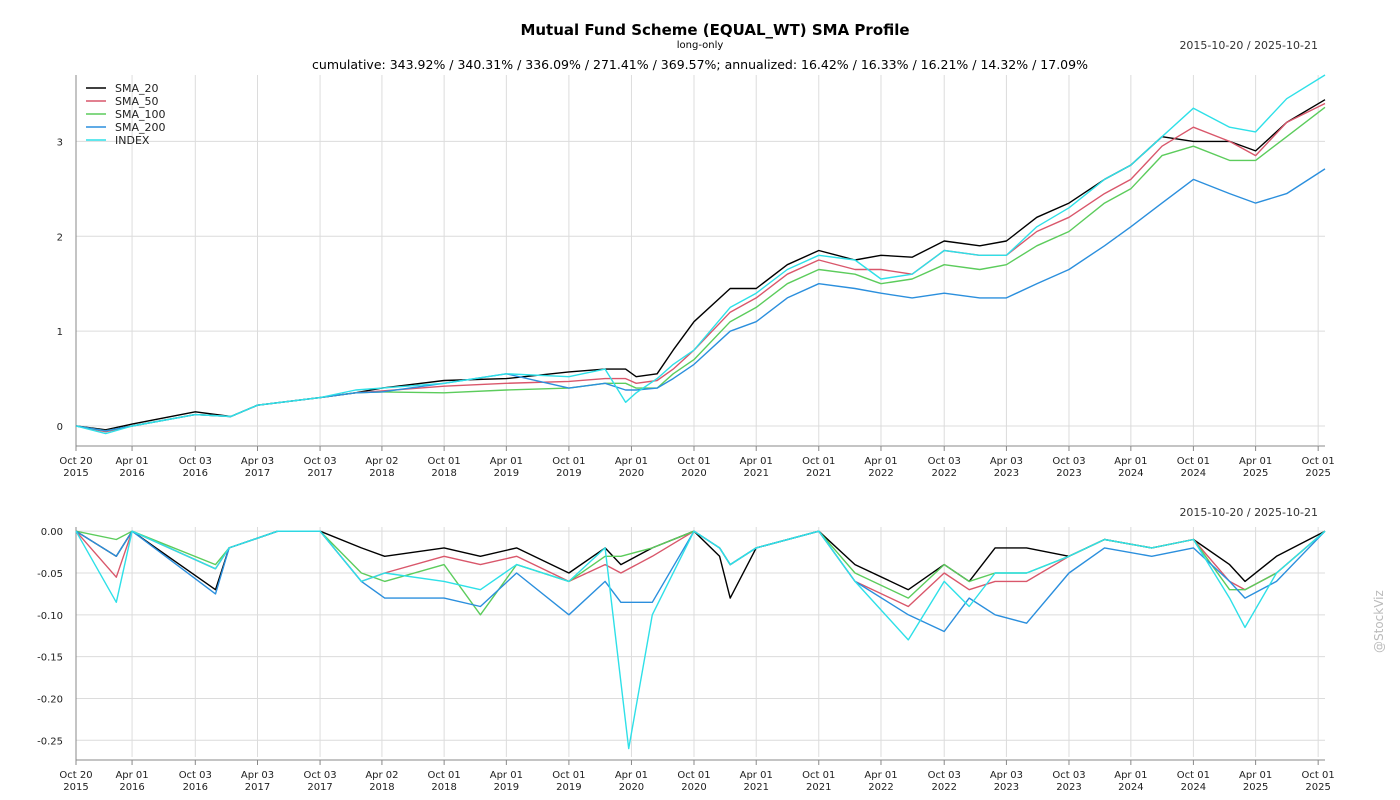  What do you see at coordinates (50, 741) in the screenshot?
I see `bottom-y-tick-label: -0.25` at bounding box center [50, 741].